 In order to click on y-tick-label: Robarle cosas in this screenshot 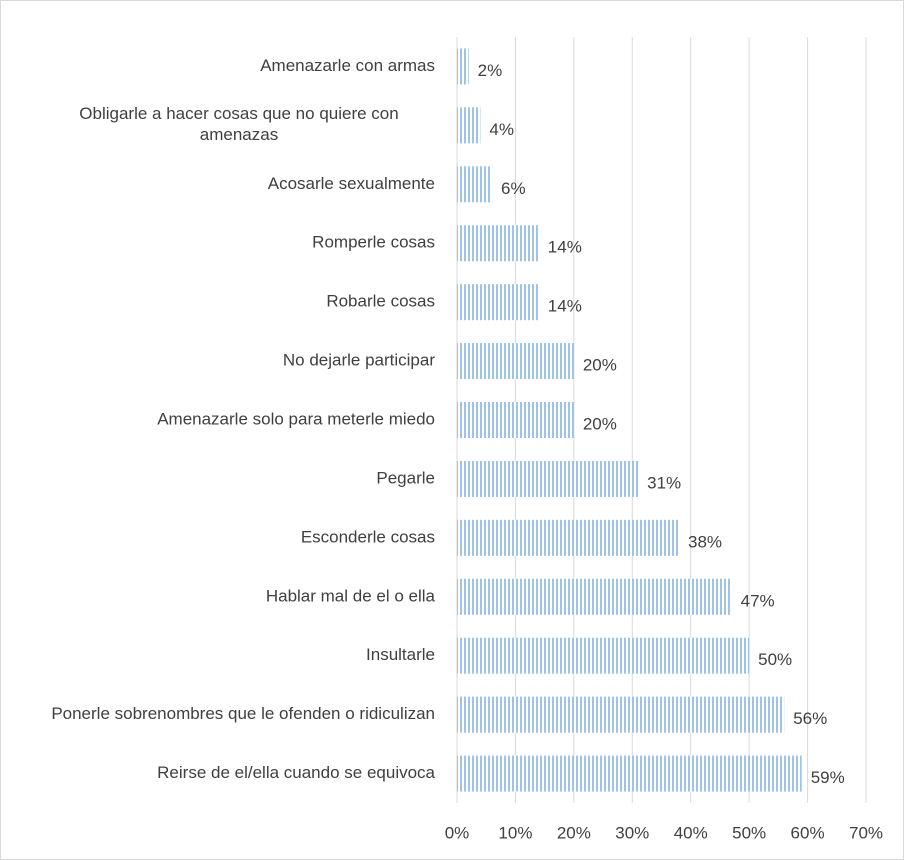, I will do `click(380, 301)`.